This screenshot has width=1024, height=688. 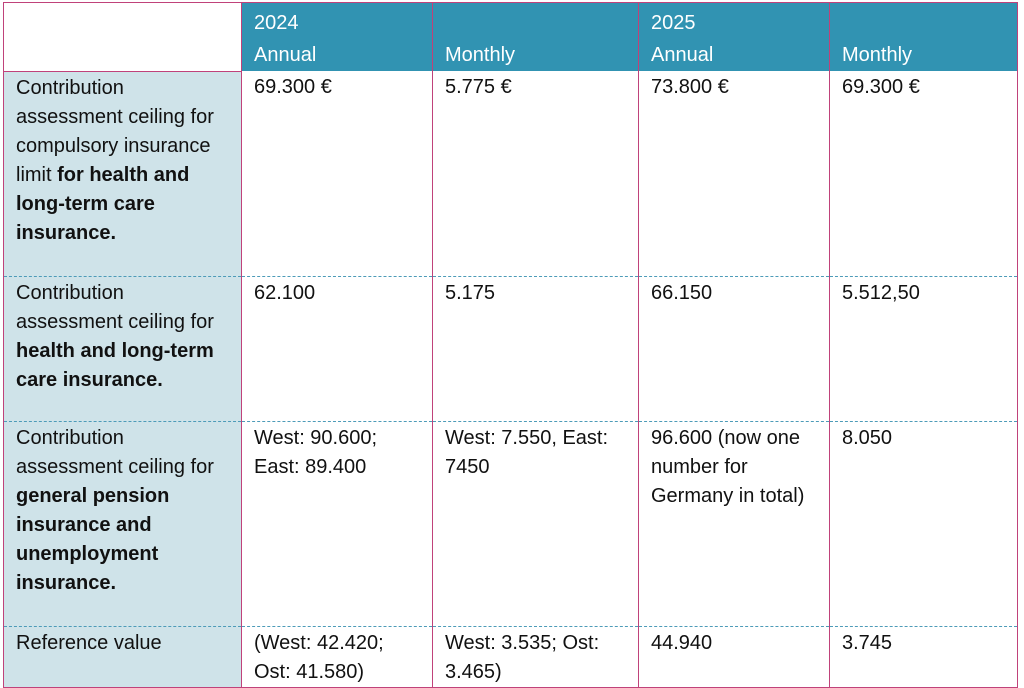 I want to click on cell-2024-monthly: 5.175, so click(x=535, y=349).